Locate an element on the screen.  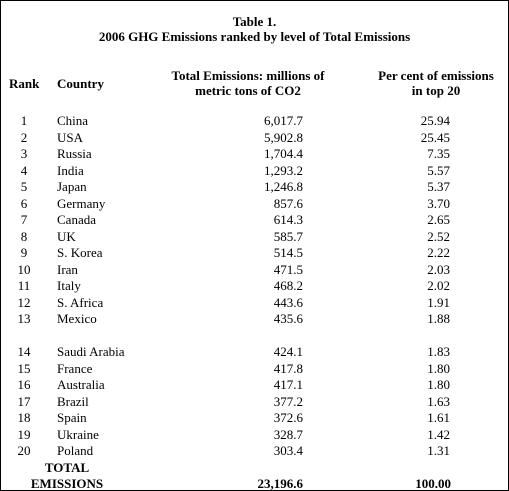
percent-cell: 7.35 is located at coordinates (438, 153).